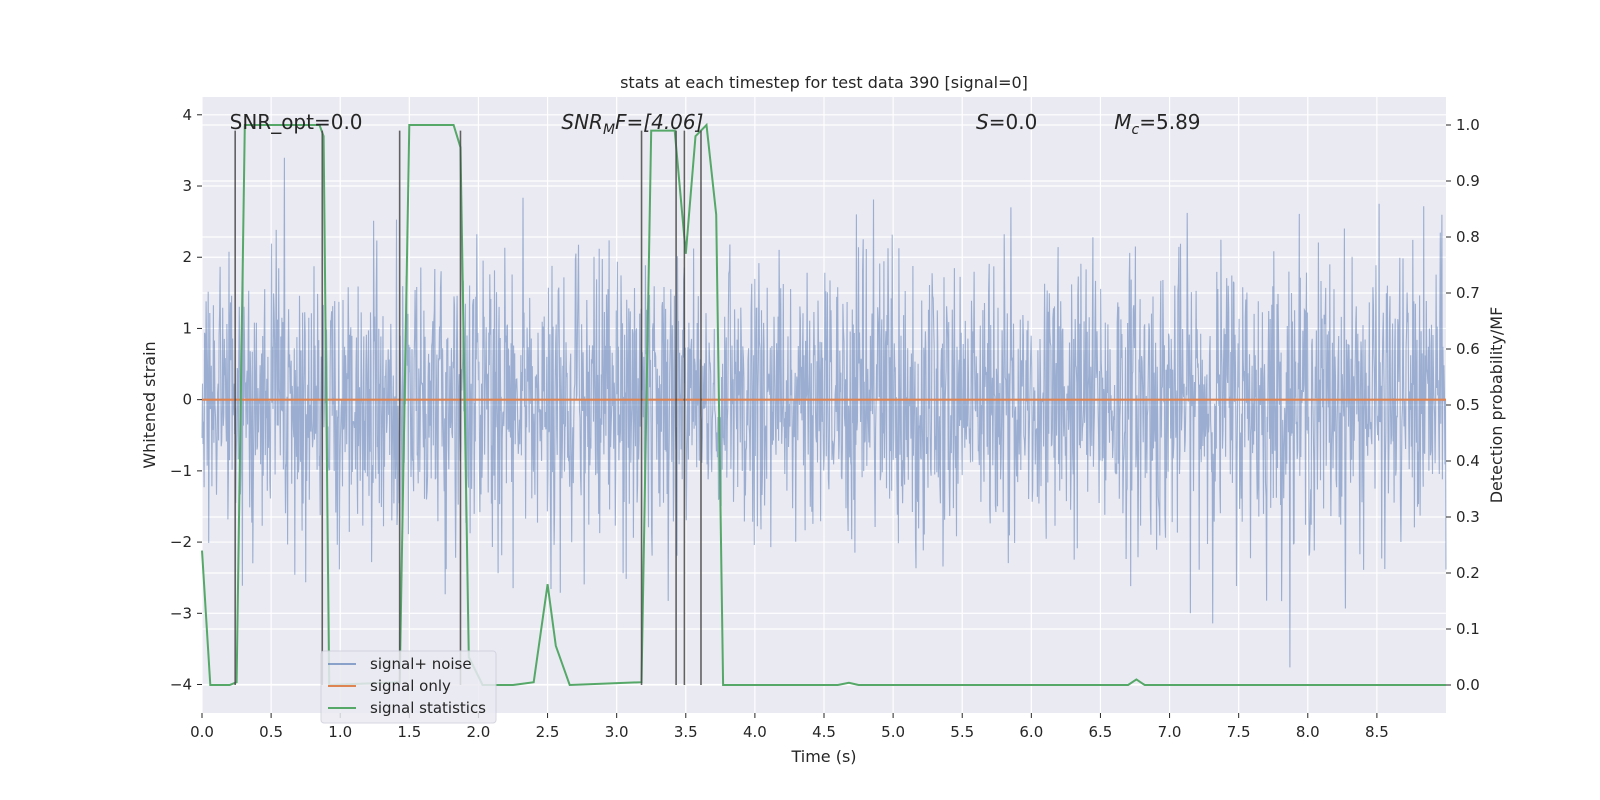  Describe the element at coordinates (340, 732) in the screenshot. I see `x-tick-label: 1.0` at that location.